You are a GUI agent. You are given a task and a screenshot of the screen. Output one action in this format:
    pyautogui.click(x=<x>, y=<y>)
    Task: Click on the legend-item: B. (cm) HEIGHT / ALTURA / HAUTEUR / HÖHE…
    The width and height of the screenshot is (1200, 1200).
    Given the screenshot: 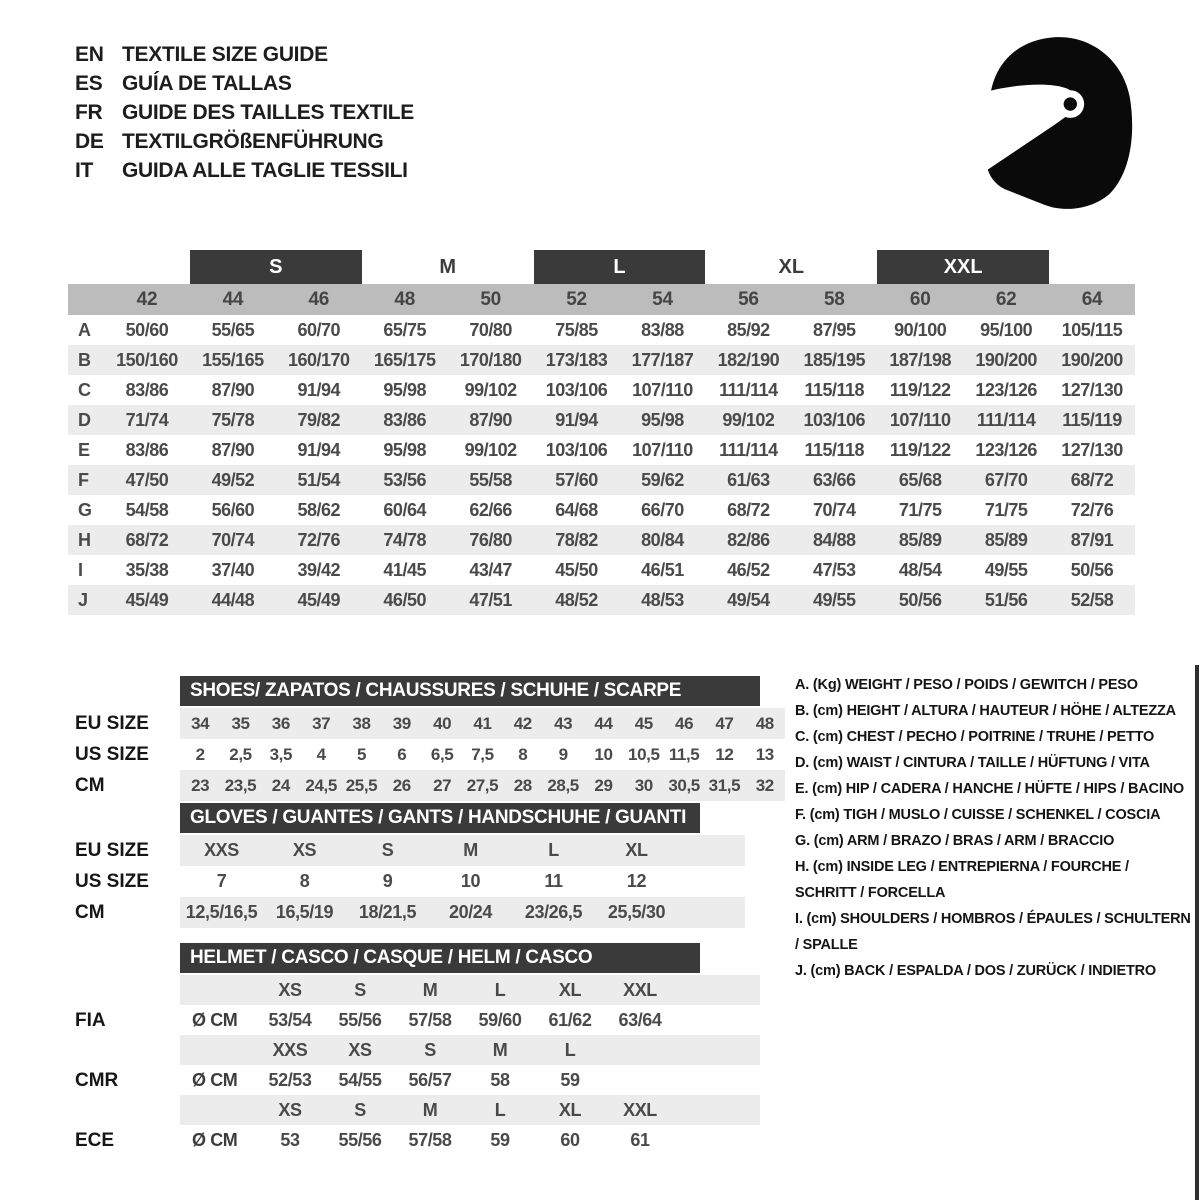 What is the action you would take?
    pyautogui.click(x=985, y=711)
    